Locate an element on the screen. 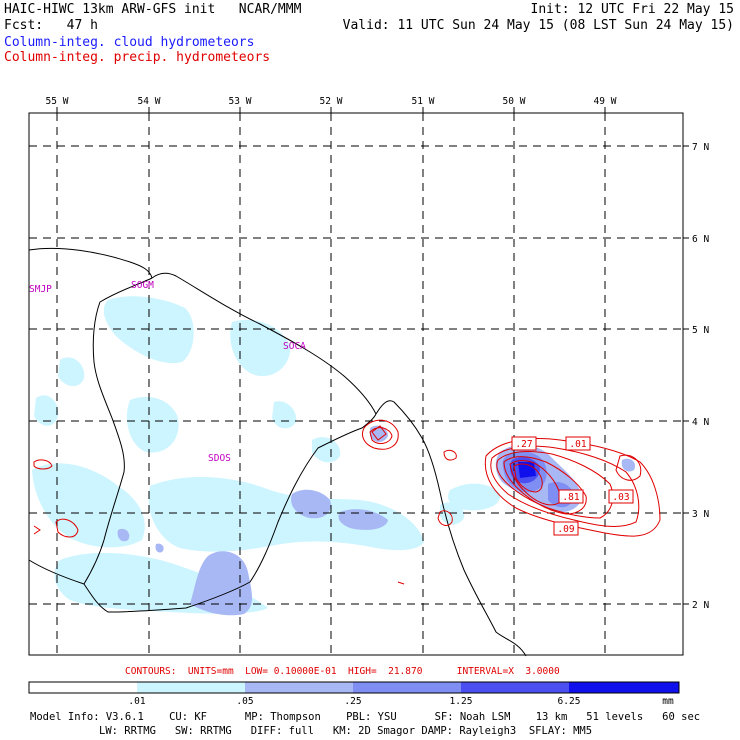 This screenshot has width=740, height=740. svg-text: 5 N is located at coordinates (700, 330).